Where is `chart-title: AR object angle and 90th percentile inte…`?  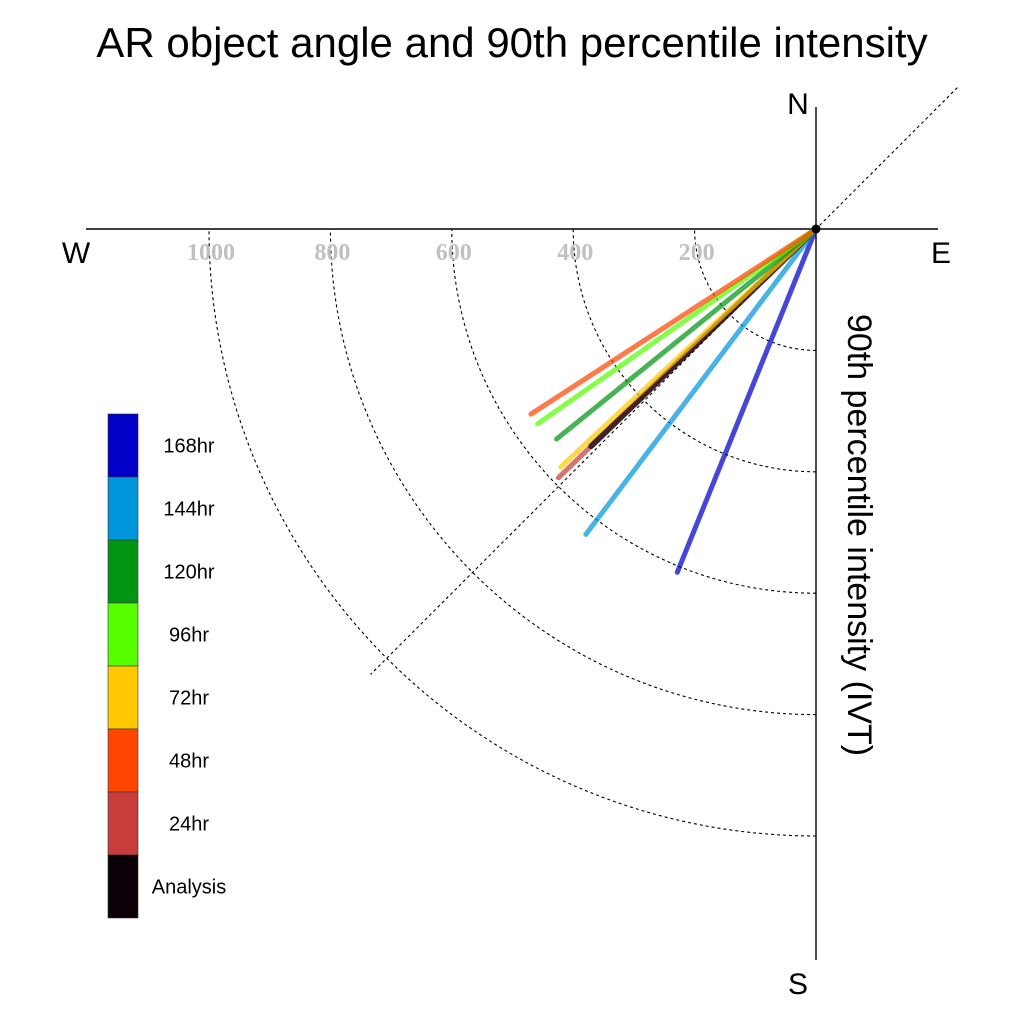 chart-title: AR object angle and 90th percentile inte… is located at coordinates (511, 42).